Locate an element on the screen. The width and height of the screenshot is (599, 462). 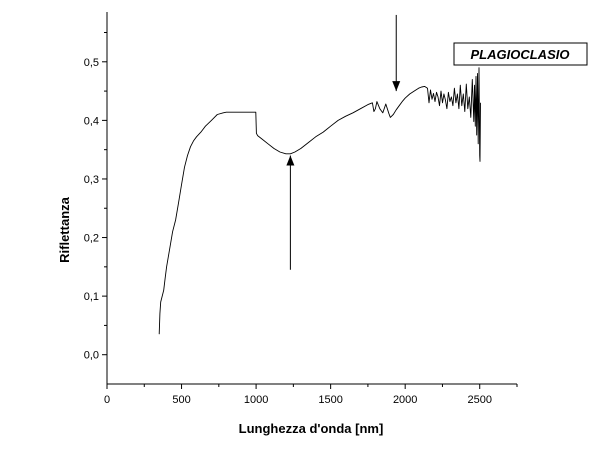
legend-box is located at coordinates (520, 54).